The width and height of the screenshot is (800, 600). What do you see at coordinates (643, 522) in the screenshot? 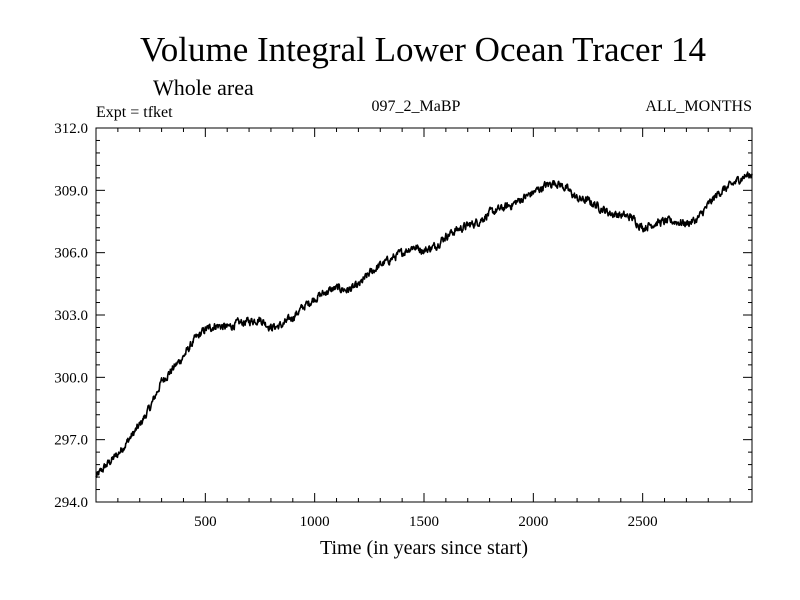
I see `x-tick-label: 2500` at bounding box center [643, 522].